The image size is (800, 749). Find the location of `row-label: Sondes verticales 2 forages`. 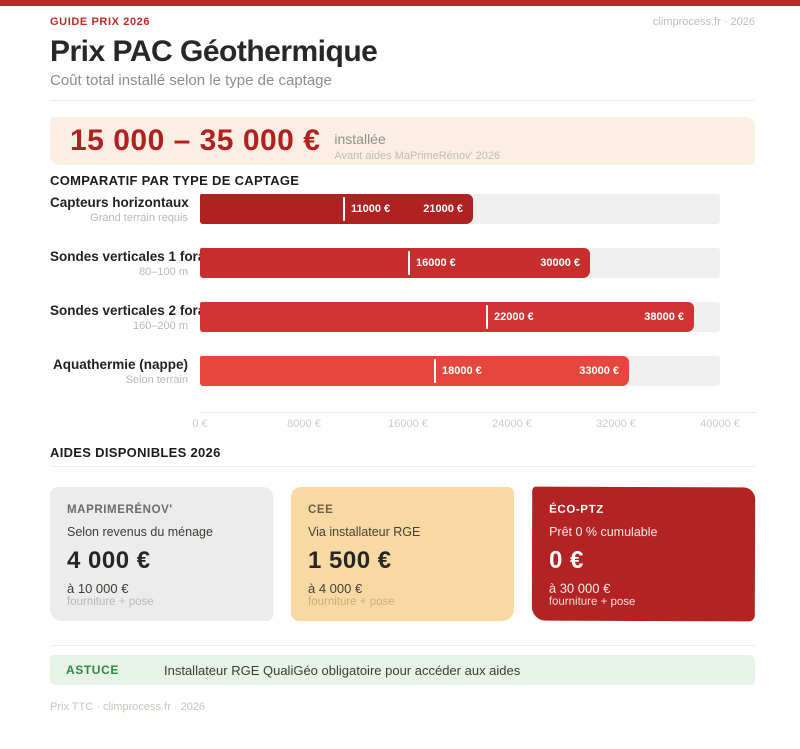

row-label: Sondes verticales 2 forages is located at coordinates (139, 310).